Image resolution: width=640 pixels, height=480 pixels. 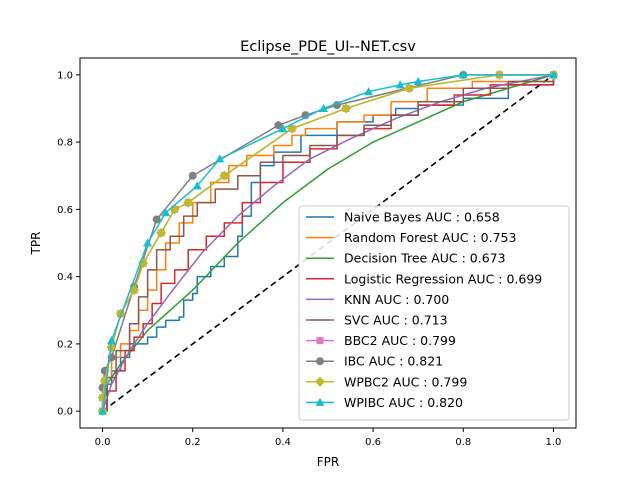 I want to click on legend-label: Random Forest AUC : 0.753, so click(x=430, y=237).